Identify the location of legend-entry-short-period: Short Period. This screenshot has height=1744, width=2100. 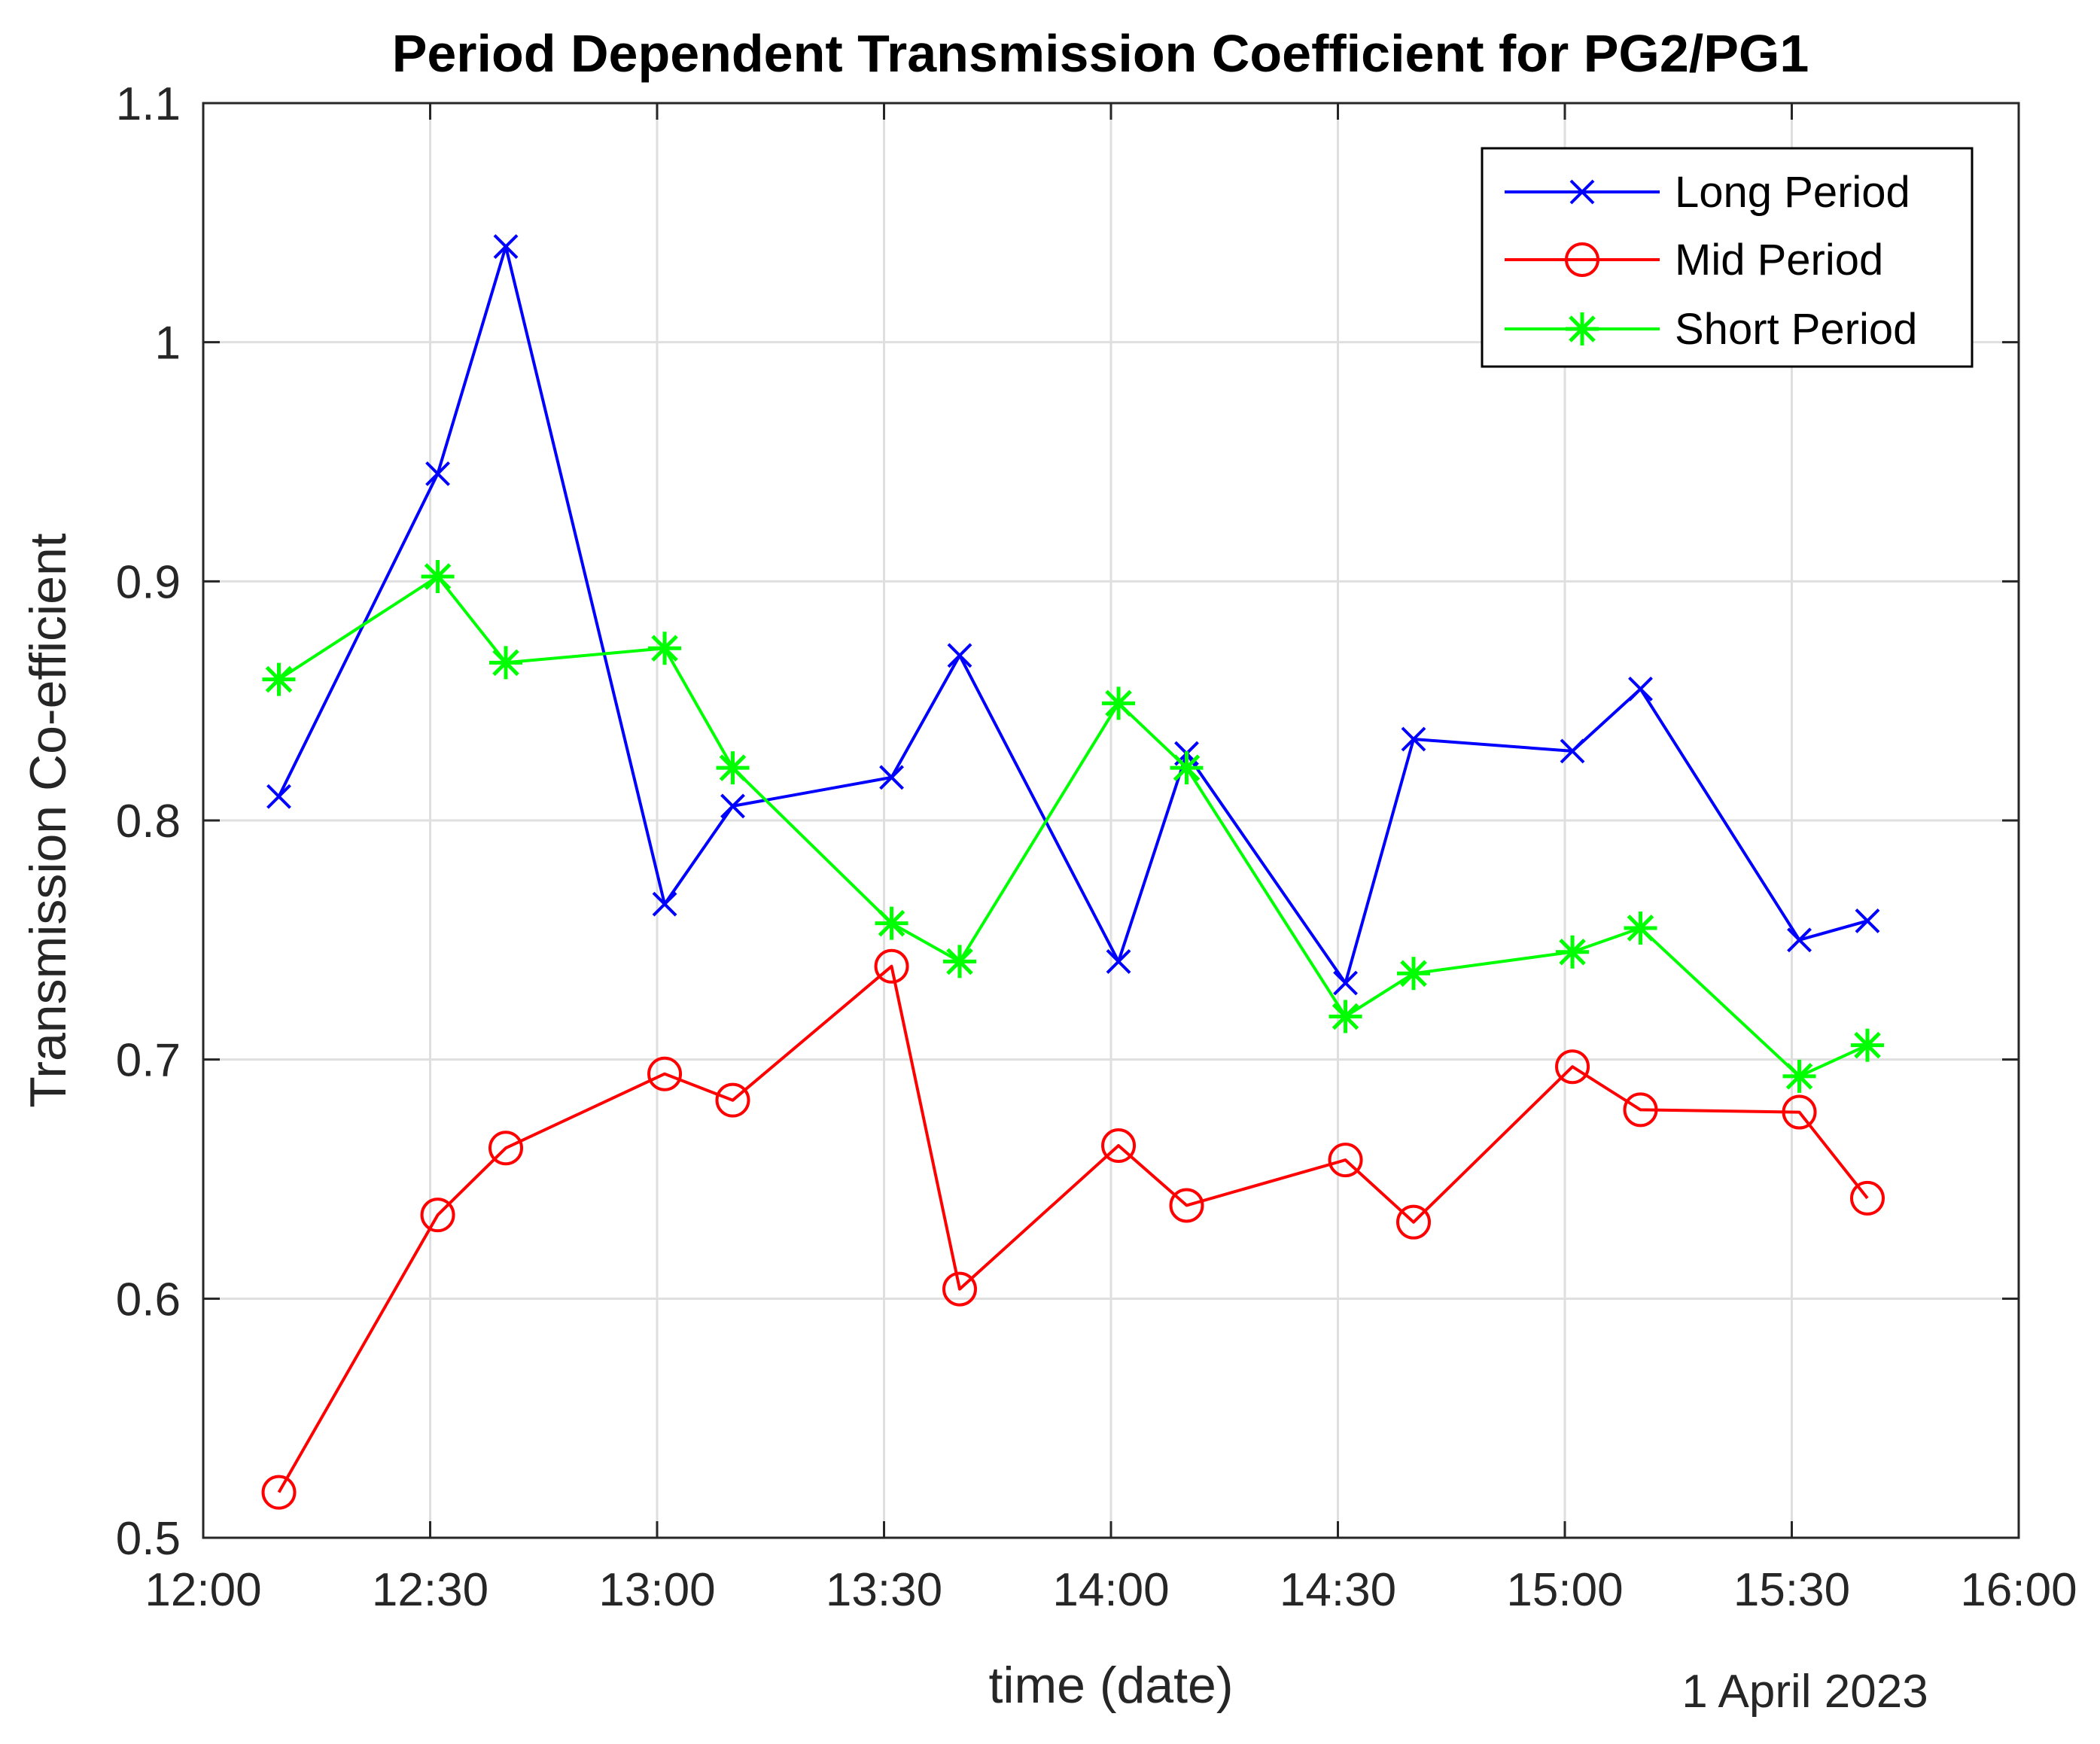
(1711, 329).